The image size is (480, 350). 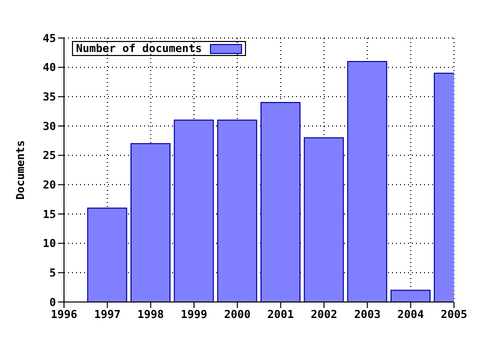 I want to click on legend-label: Number of documents, so click(x=139, y=48).